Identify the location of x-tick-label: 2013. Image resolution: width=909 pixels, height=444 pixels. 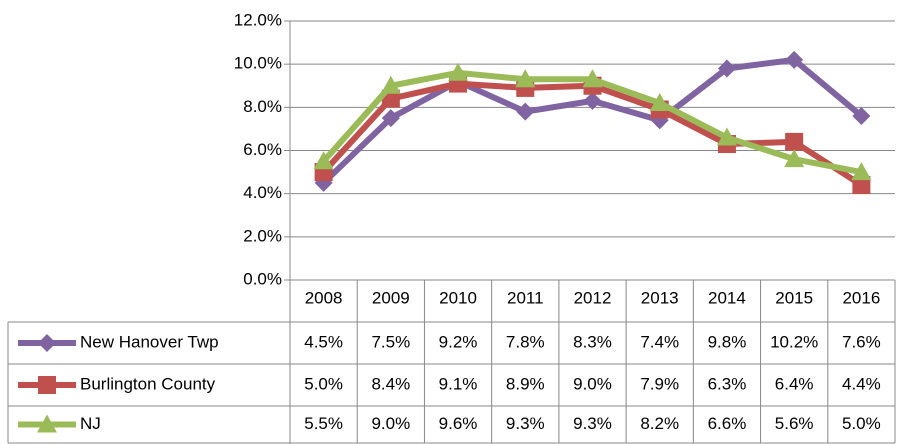
(660, 297).